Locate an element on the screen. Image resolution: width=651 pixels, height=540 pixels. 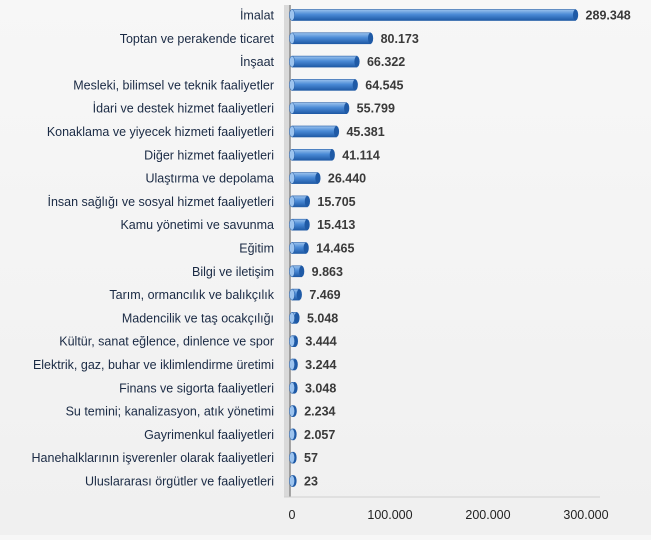
value-label: 15.705 is located at coordinates (336, 202).